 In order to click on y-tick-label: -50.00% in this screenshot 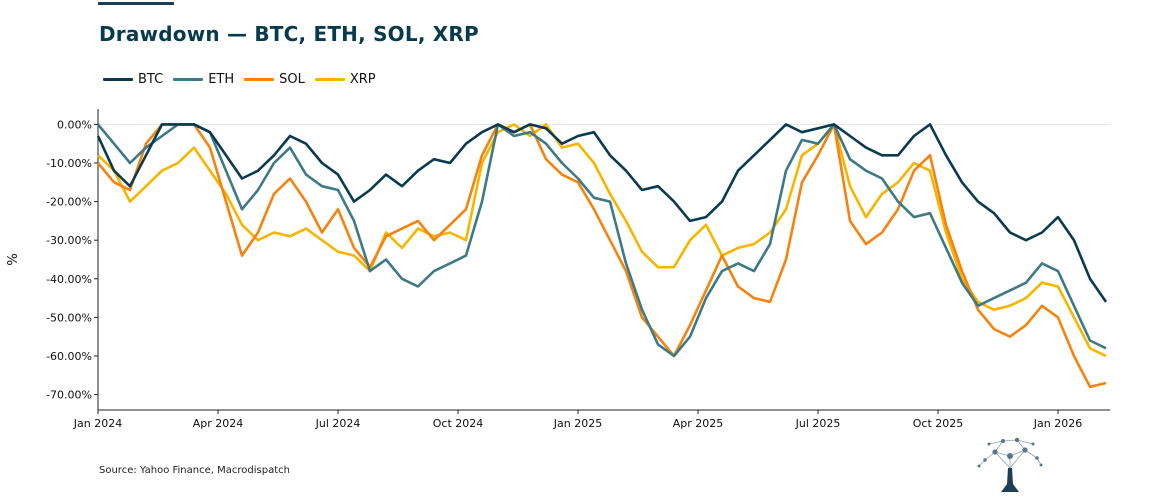, I will do `click(69, 317)`.